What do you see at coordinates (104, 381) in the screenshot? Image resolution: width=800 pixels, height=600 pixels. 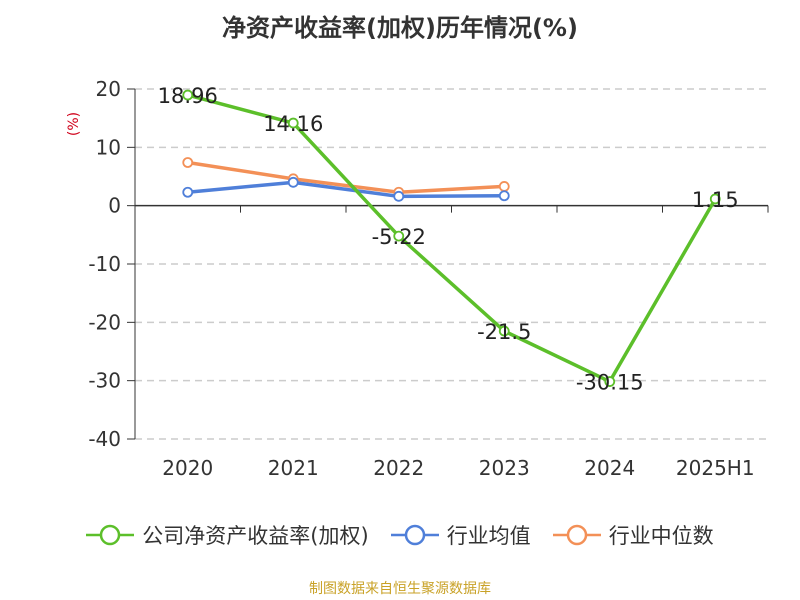 I see `y-tick-label: -30` at bounding box center [104, 381].